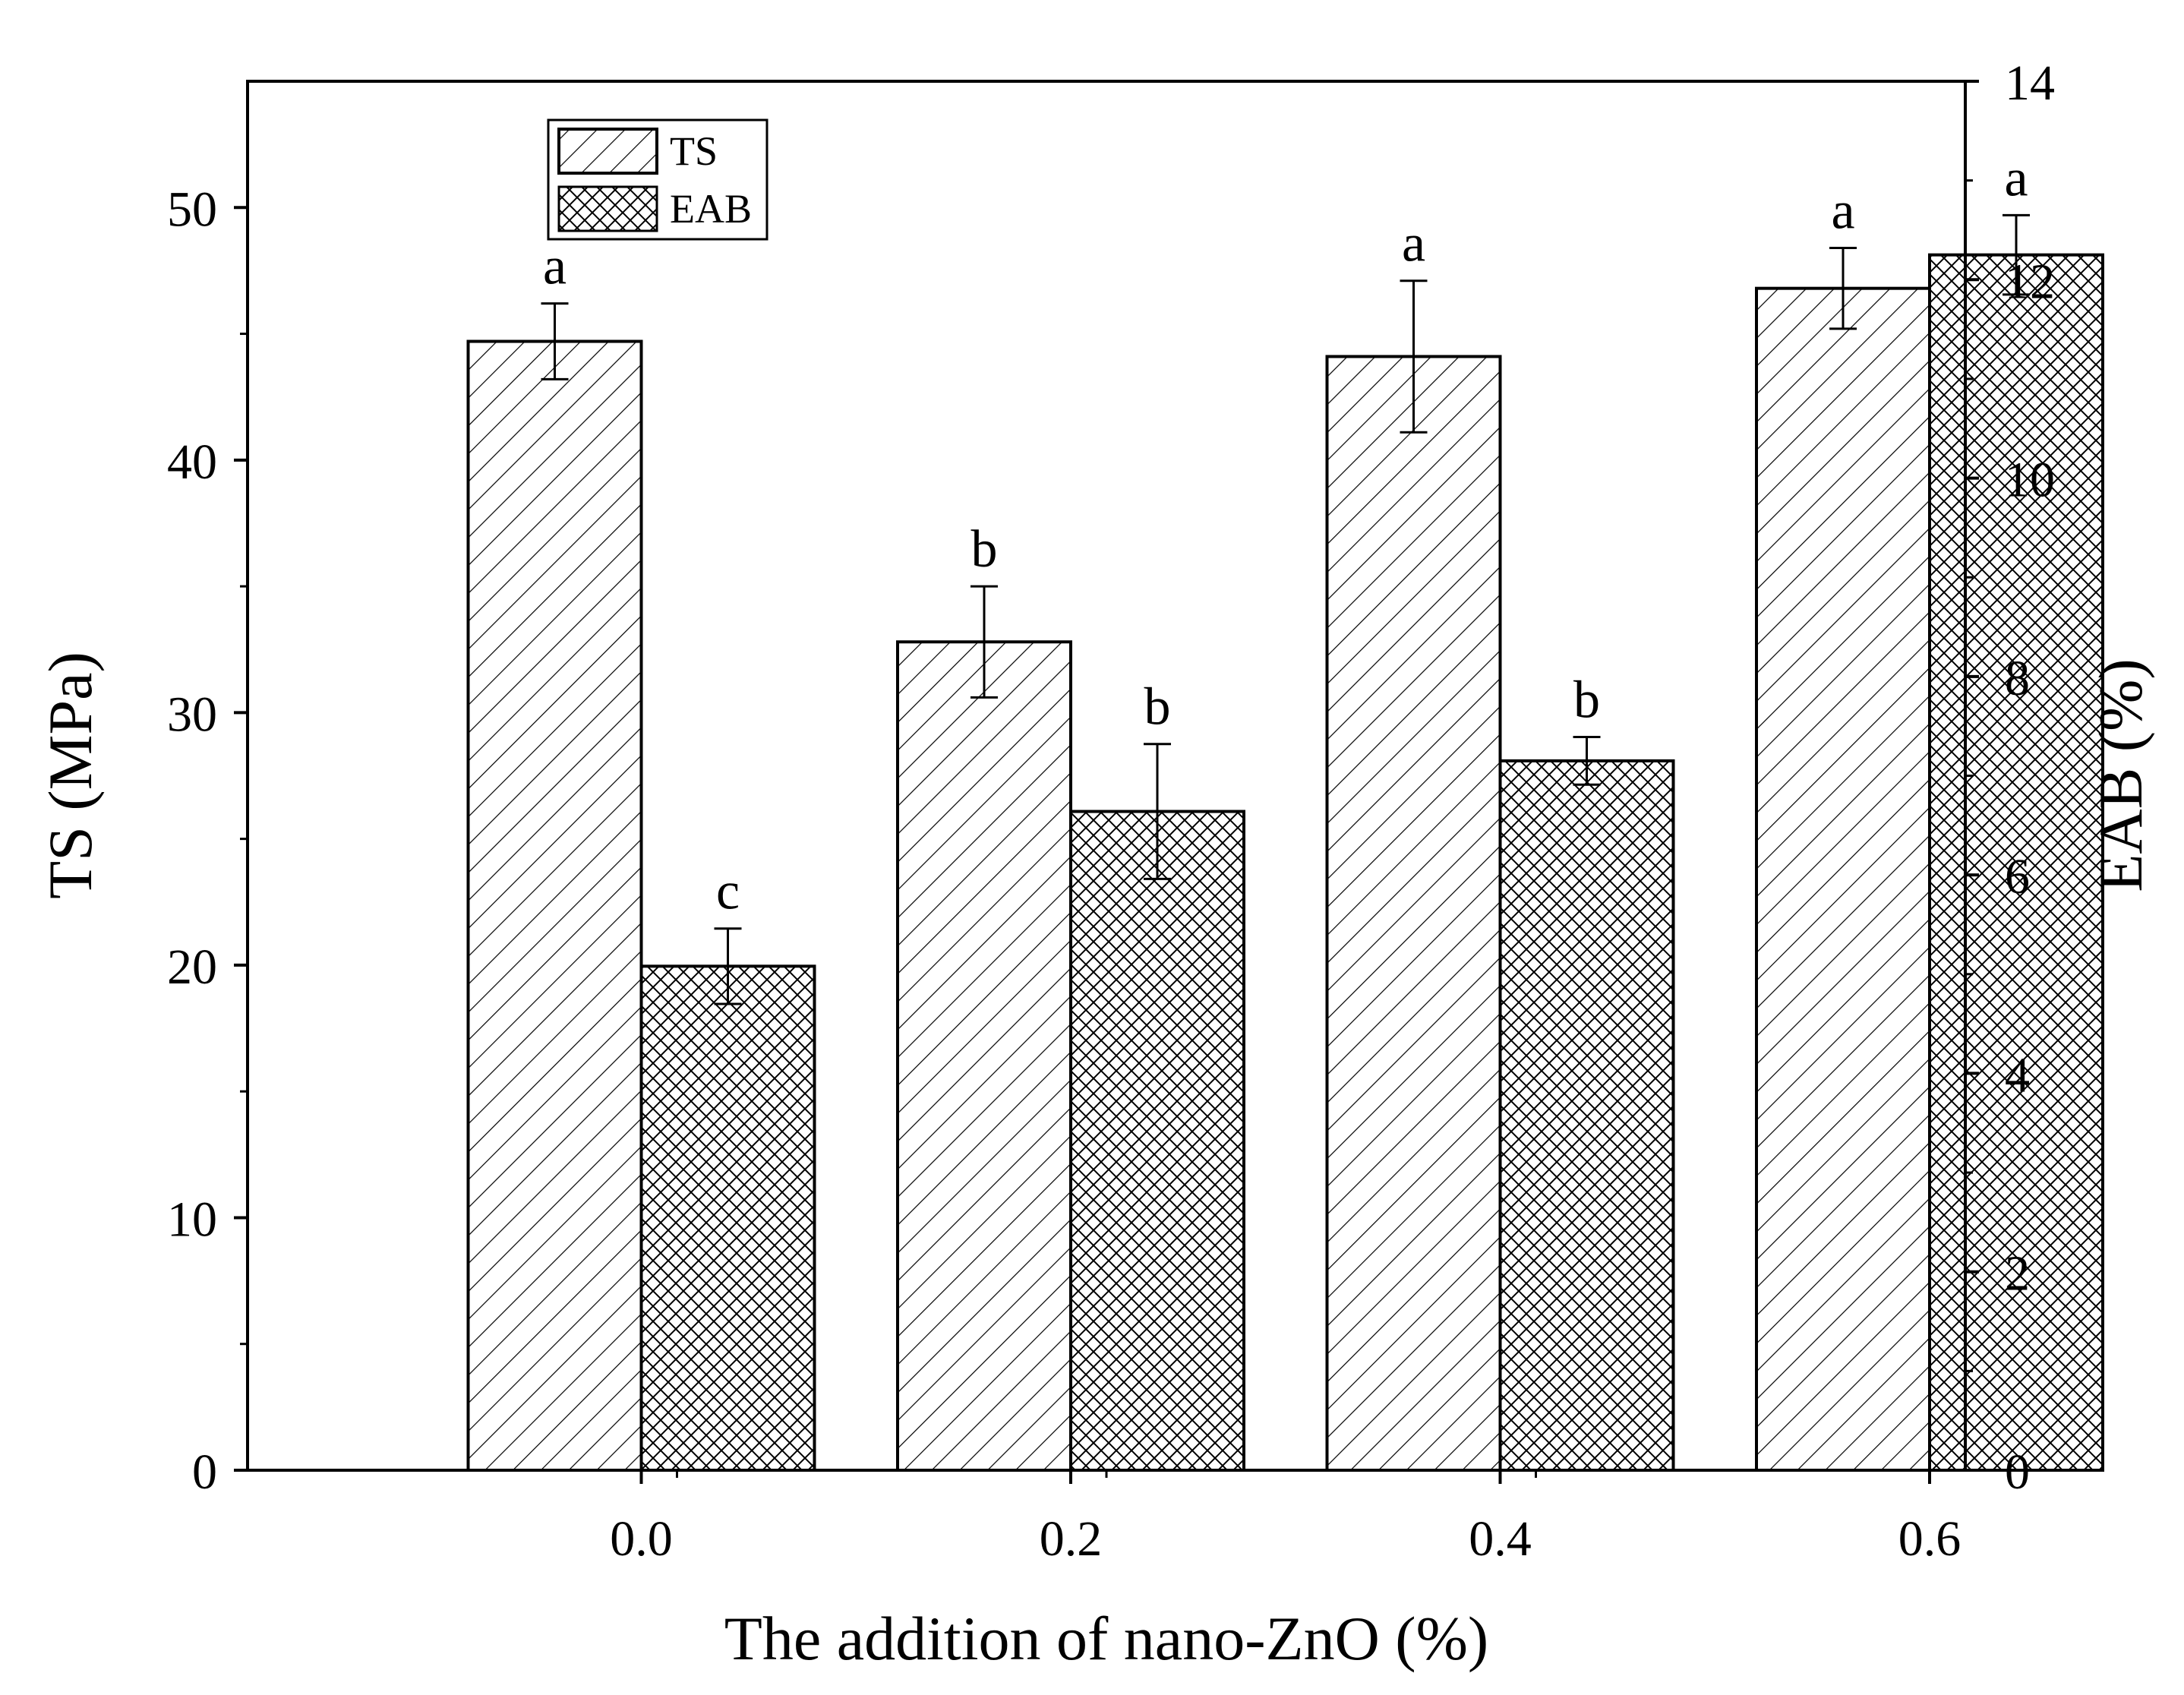 Image resolution: width=2184 pixels, height=1695 pixels. I want to click on significance-letter-ts-0.0: a, so click(555, 267).